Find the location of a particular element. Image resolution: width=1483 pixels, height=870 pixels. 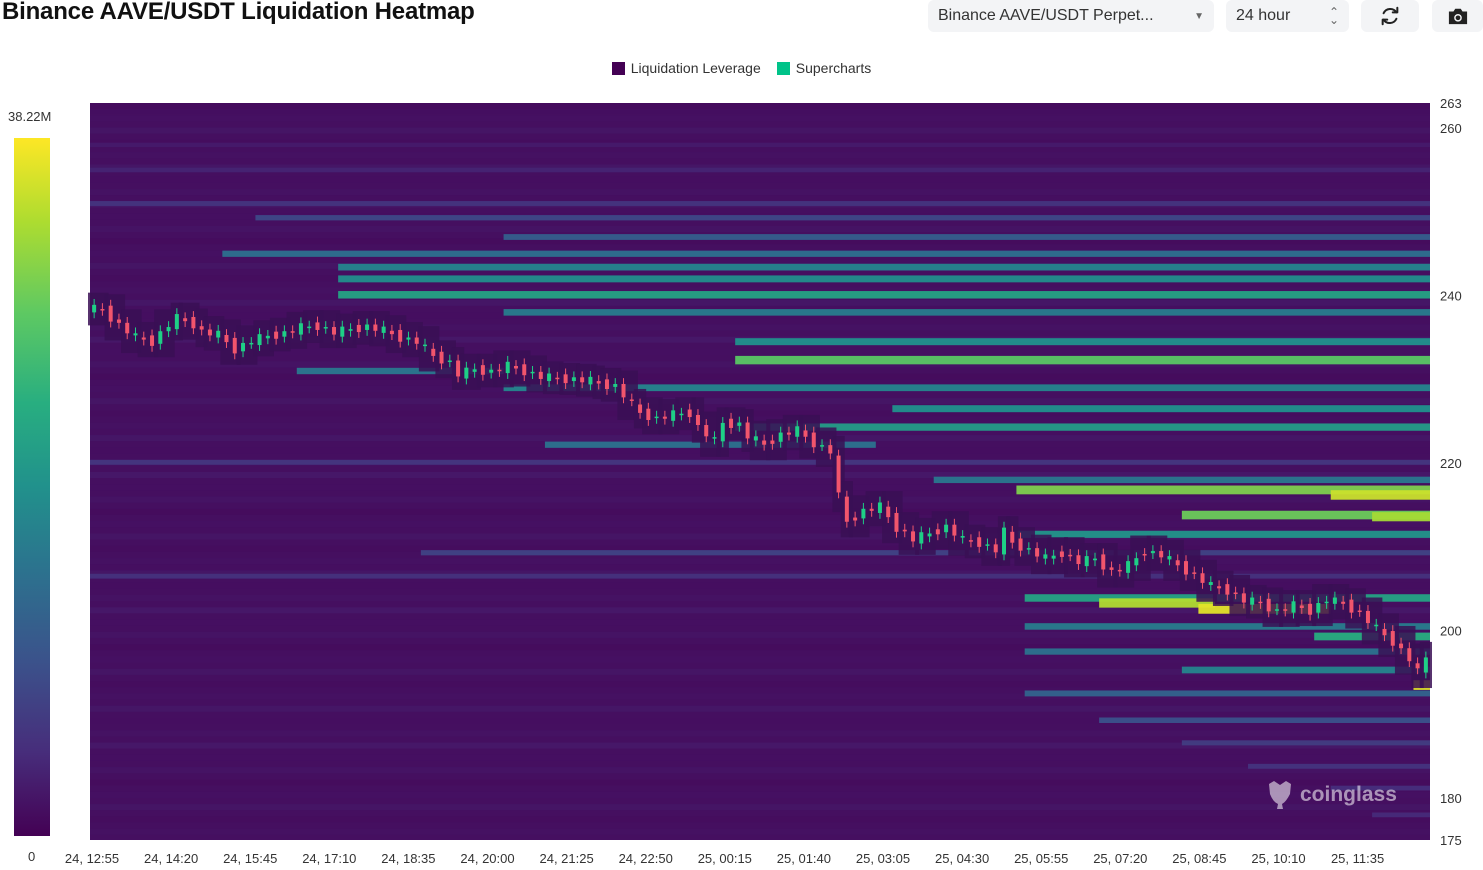

market-select: Binance AAVE/USDT Perpet... ▼ is located at coordinates (1071, 16).